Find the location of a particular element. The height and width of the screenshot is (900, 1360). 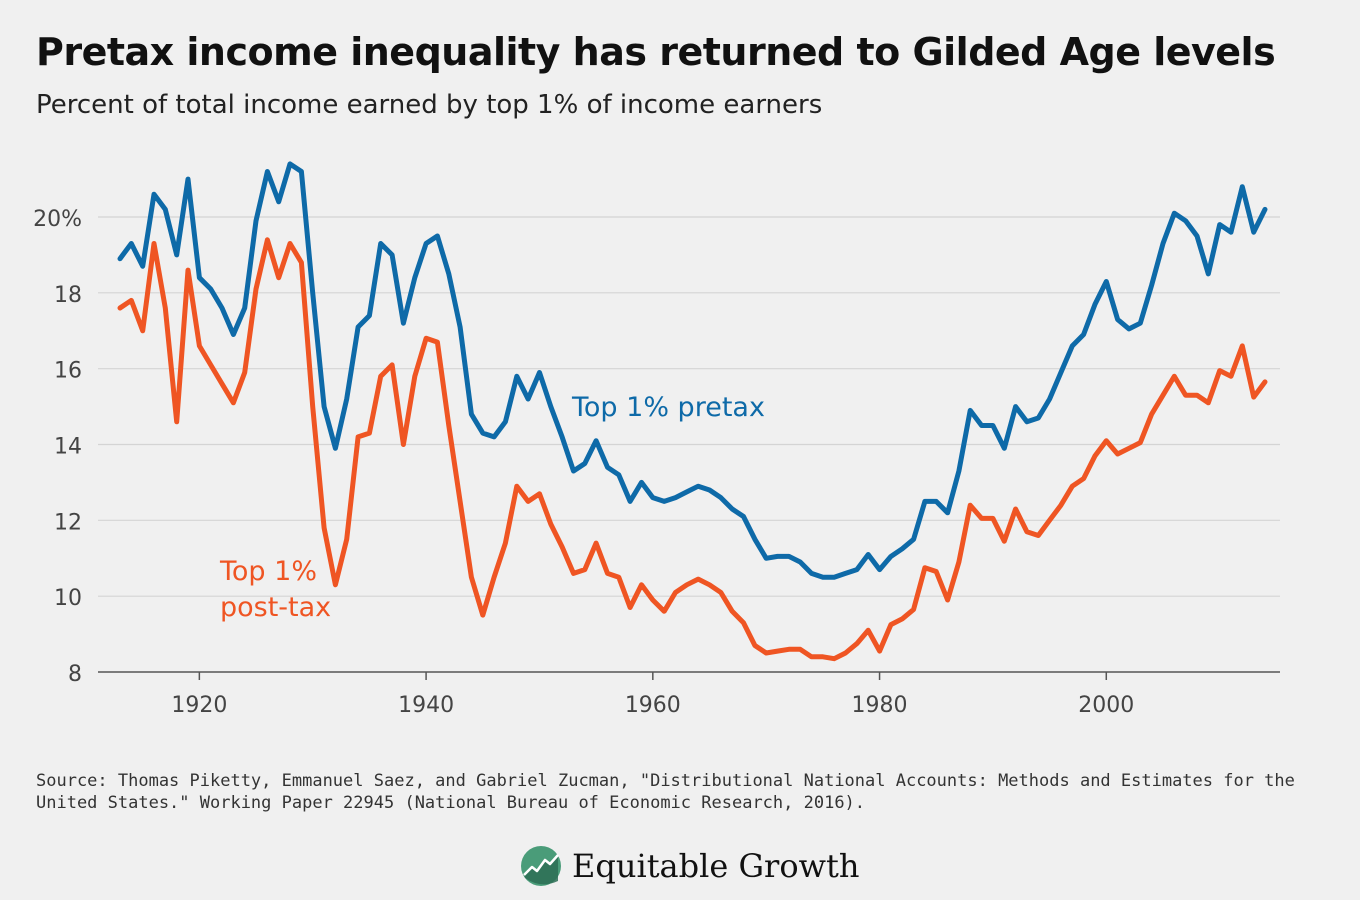

y-tick-label: 20% is located at coordinates (57, 219).